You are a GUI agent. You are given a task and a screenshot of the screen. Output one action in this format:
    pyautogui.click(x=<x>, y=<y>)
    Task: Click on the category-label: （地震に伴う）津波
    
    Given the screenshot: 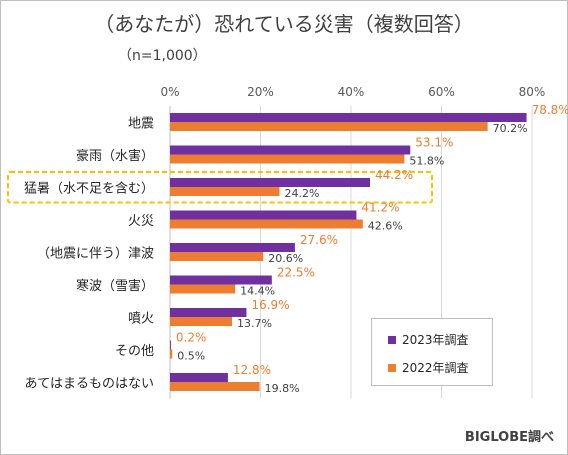 What is the action you would take?
    pyautogui.click(x=95, y=253)
    